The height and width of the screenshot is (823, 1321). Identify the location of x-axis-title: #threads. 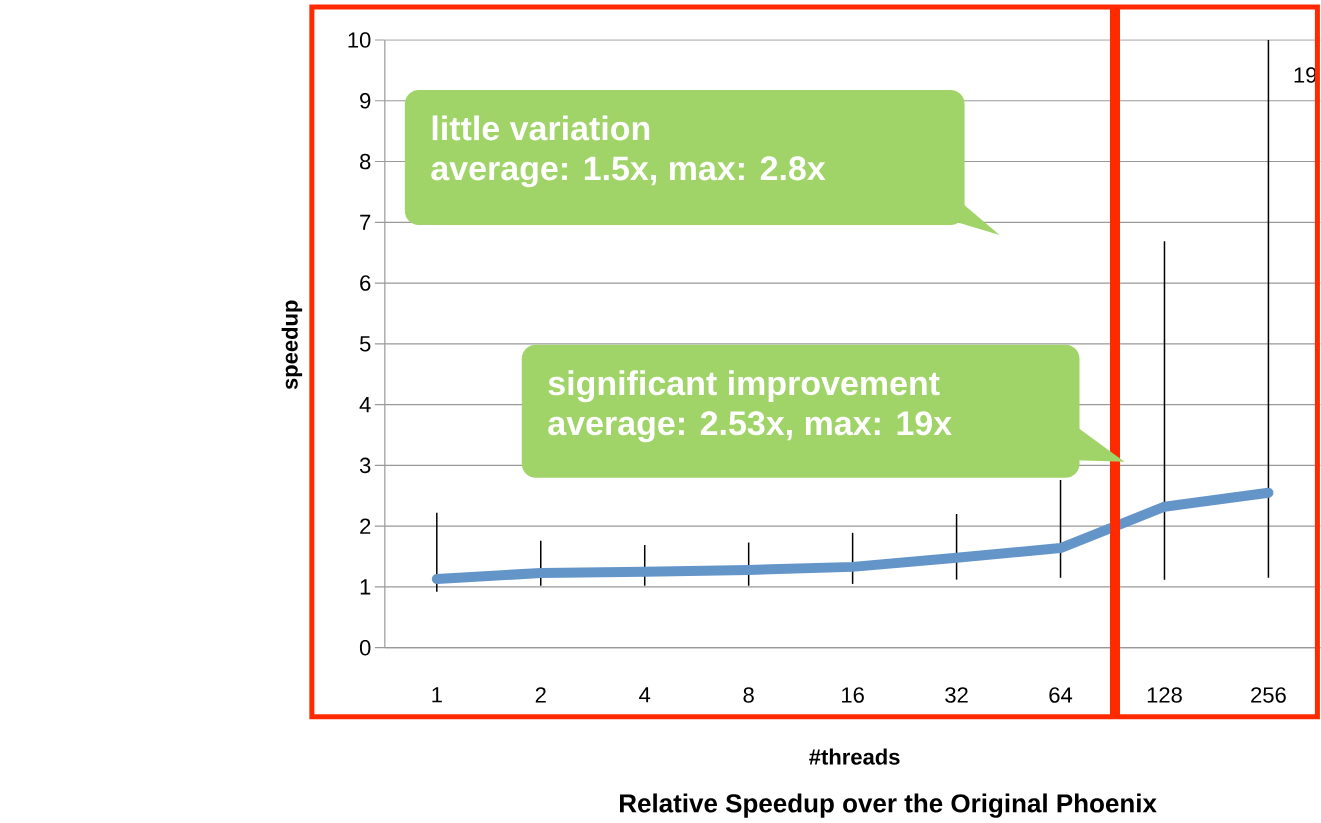
(854, 756).